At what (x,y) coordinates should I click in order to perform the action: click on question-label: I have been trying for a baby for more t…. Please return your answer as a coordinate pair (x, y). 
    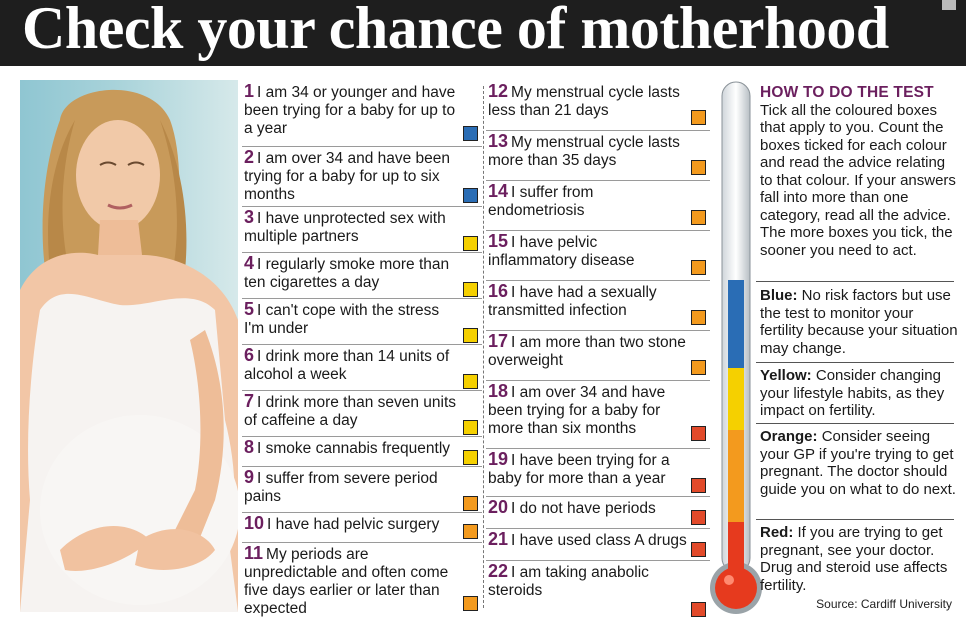
    Looking at the image, I should click on (579, 469).